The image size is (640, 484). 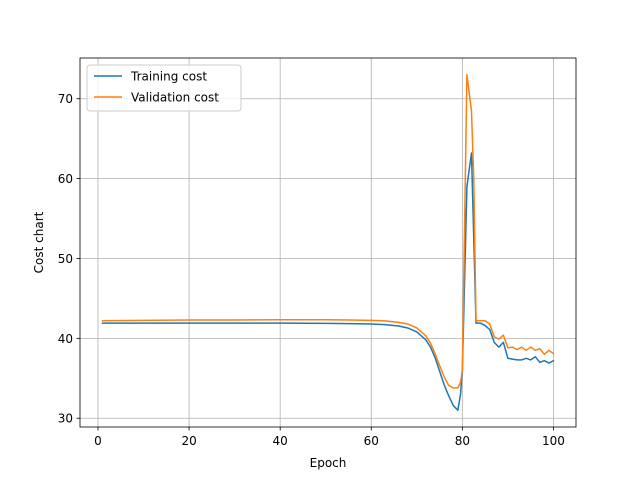 What do you see at coordinates (553, 441) in the screenshot?
I see `x-tick-label: 100` at bounding box center [553, 441].